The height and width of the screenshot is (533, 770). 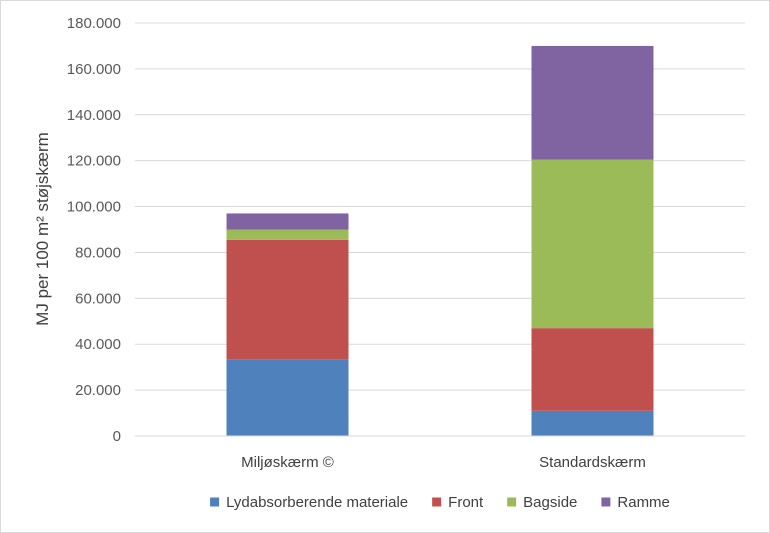 I want to click on category-labels: Miljøskærm © Standardskærm, so click(x=443, y=462).